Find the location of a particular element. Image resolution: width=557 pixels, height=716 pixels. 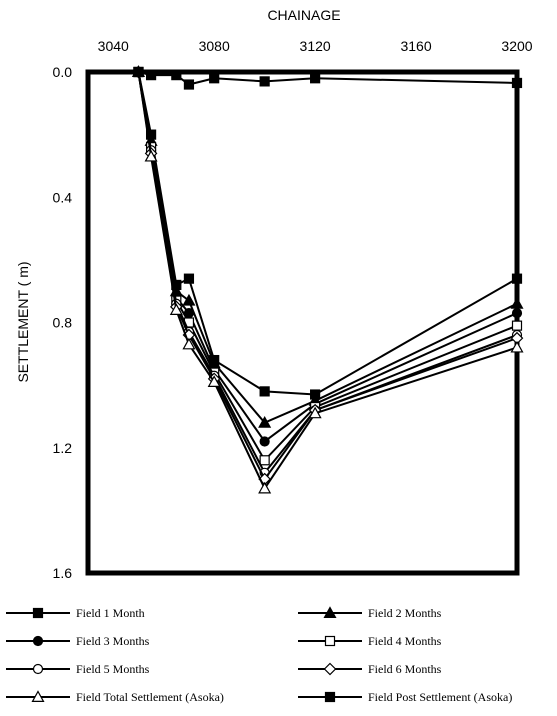

legend-item: Field 5 Months is located at coordinates (78, 669).